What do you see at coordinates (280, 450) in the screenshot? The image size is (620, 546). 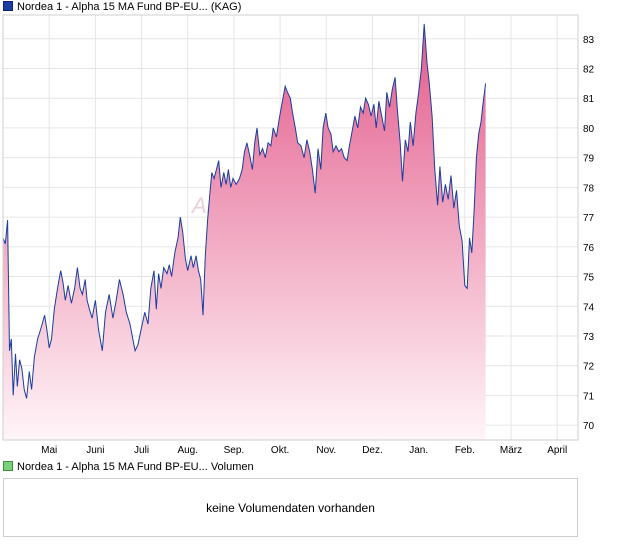 I see `x-tick-label: Okt.` at bounding box center [280, 450].